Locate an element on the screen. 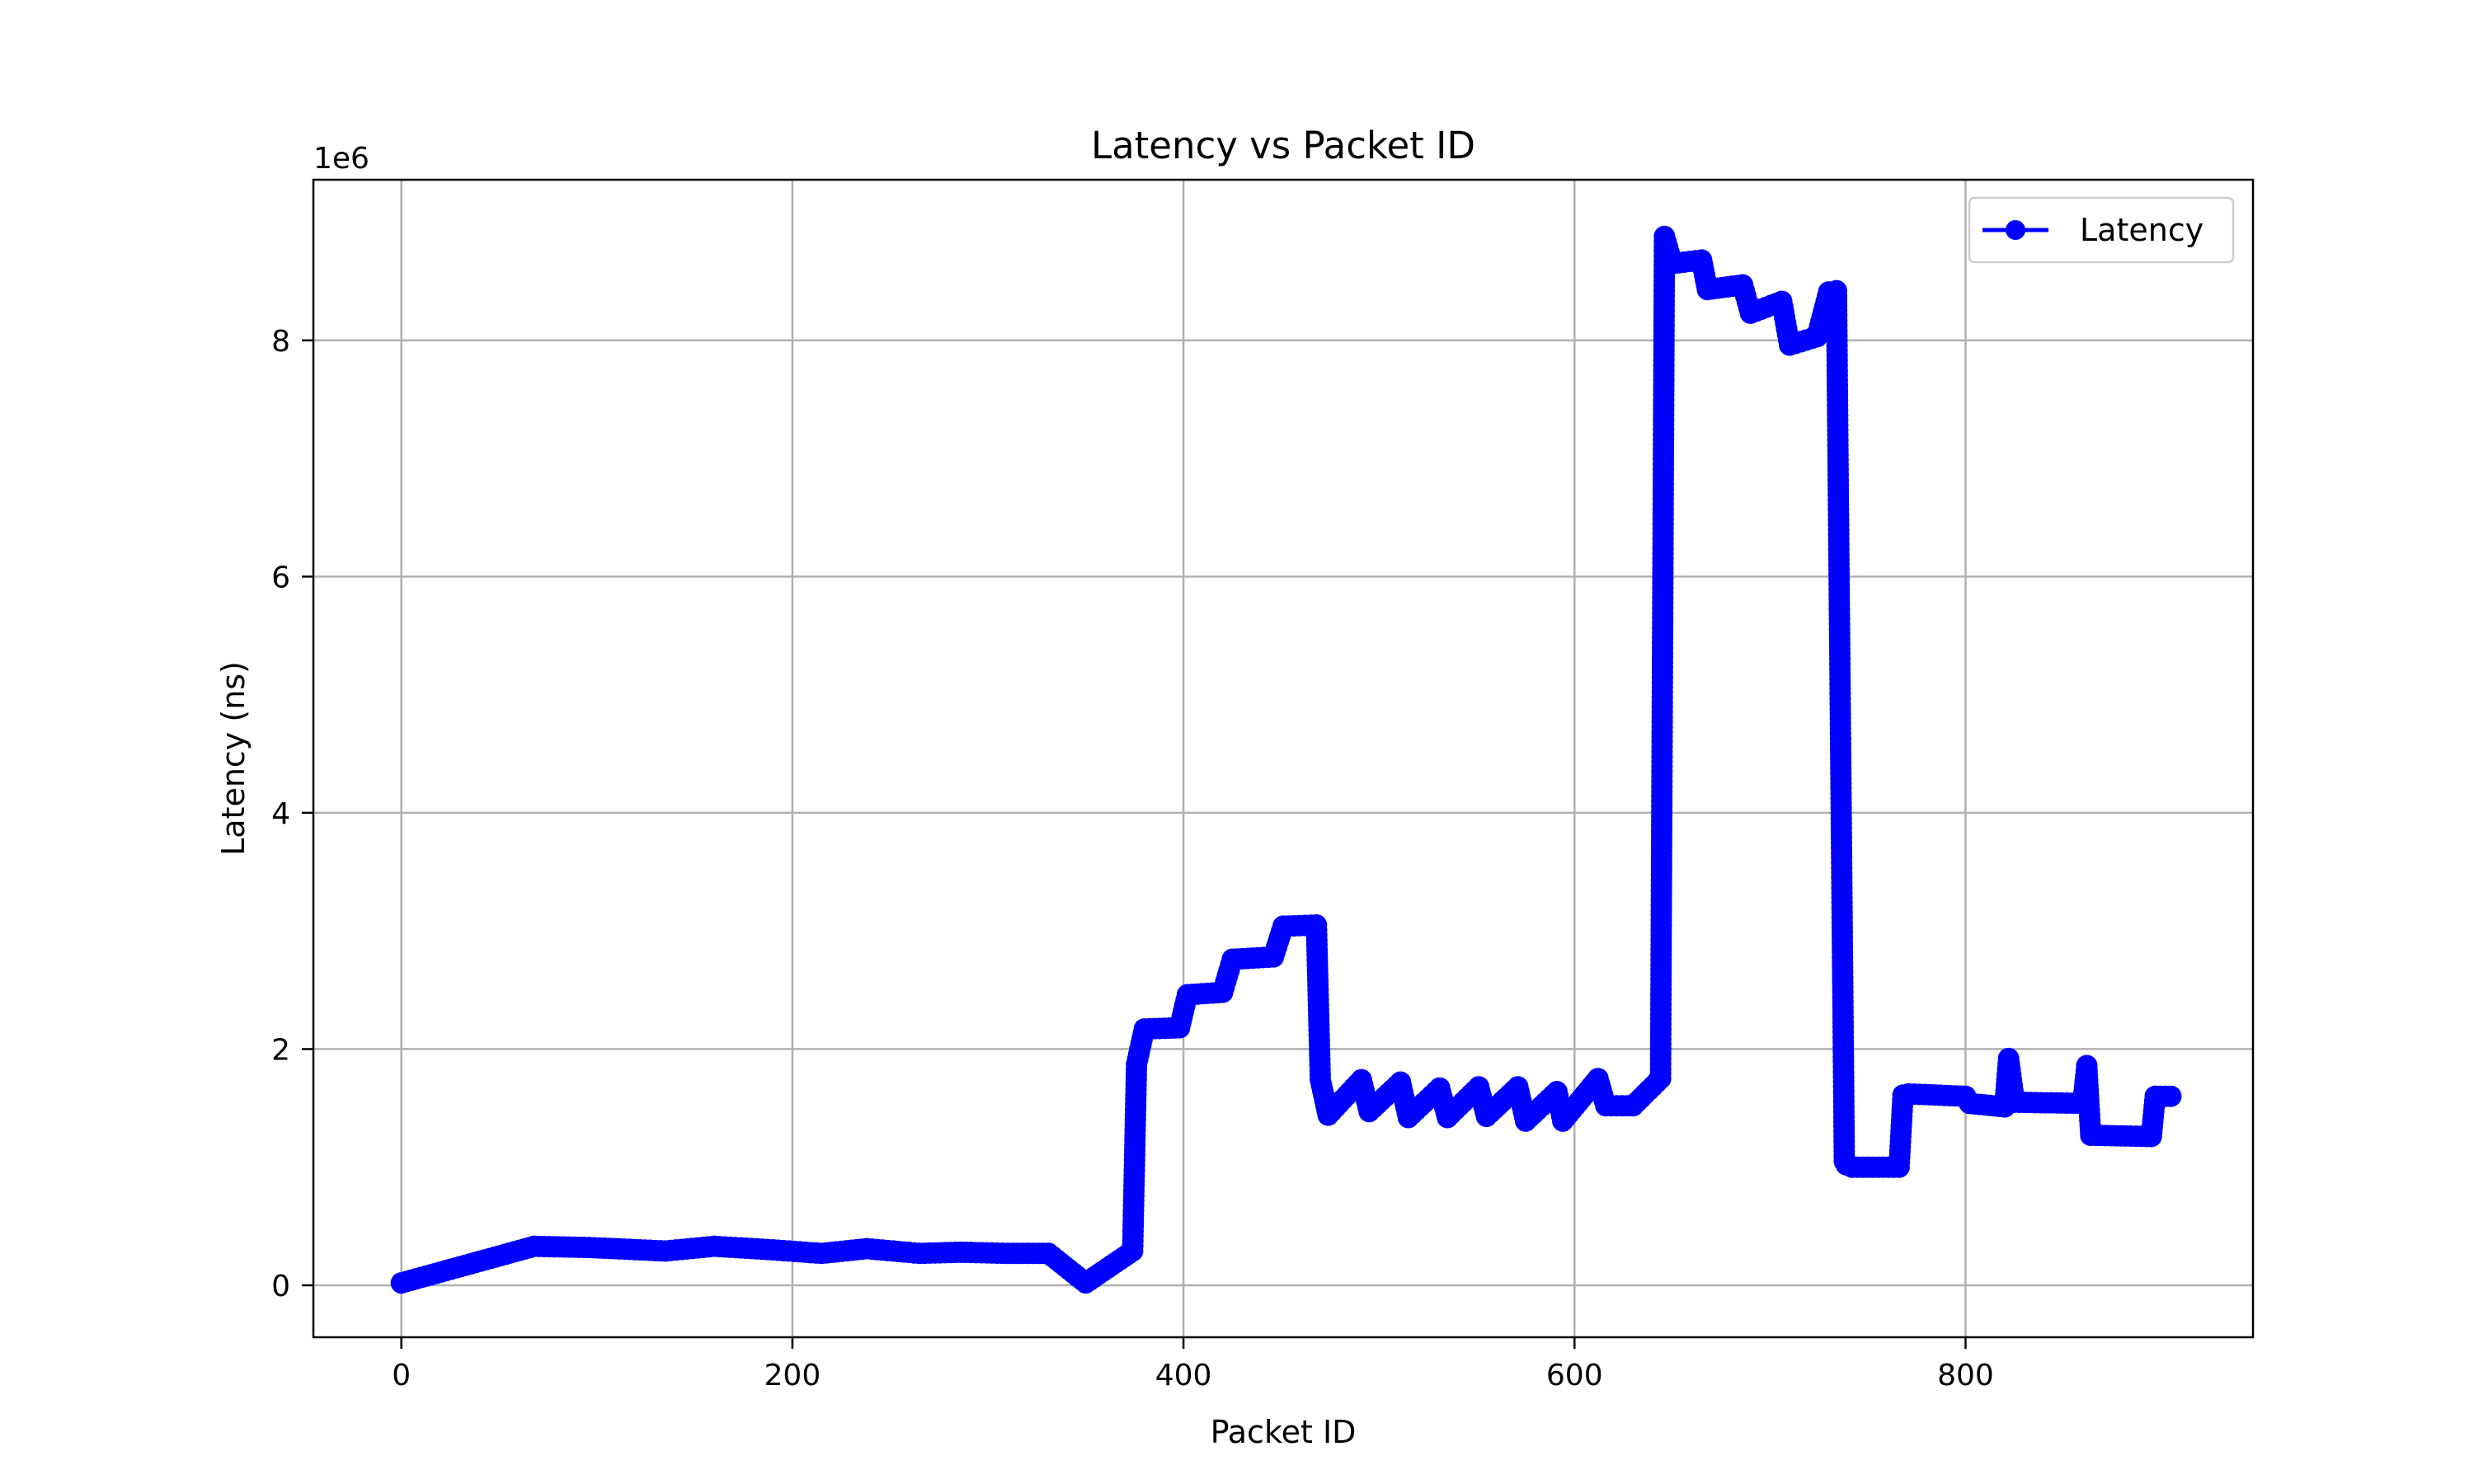  y-tick-label: 6 is located at coordinates (280, 577).